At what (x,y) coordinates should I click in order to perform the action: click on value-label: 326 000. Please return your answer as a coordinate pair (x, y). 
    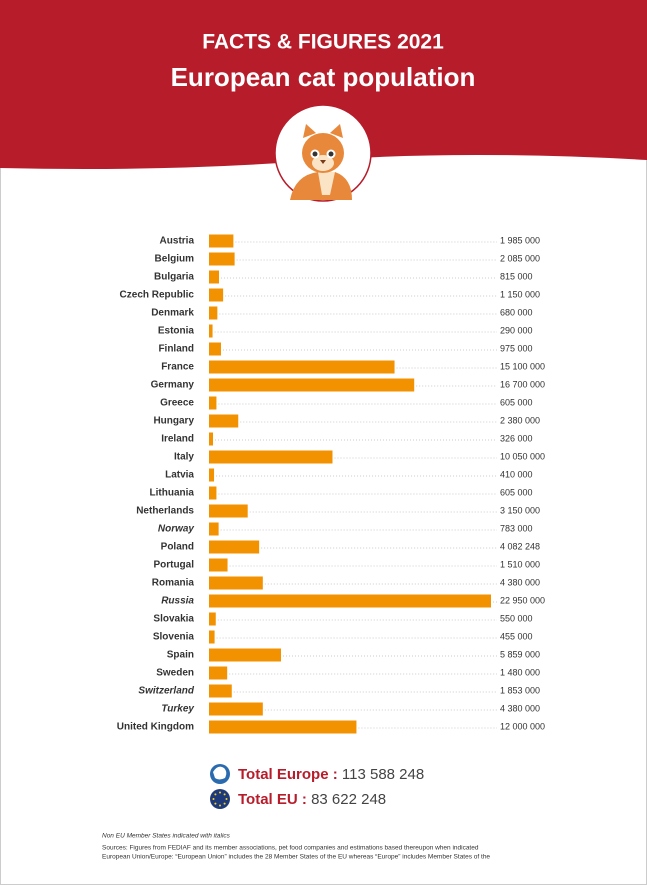
    Looking at the image, I should click on (516, 438).